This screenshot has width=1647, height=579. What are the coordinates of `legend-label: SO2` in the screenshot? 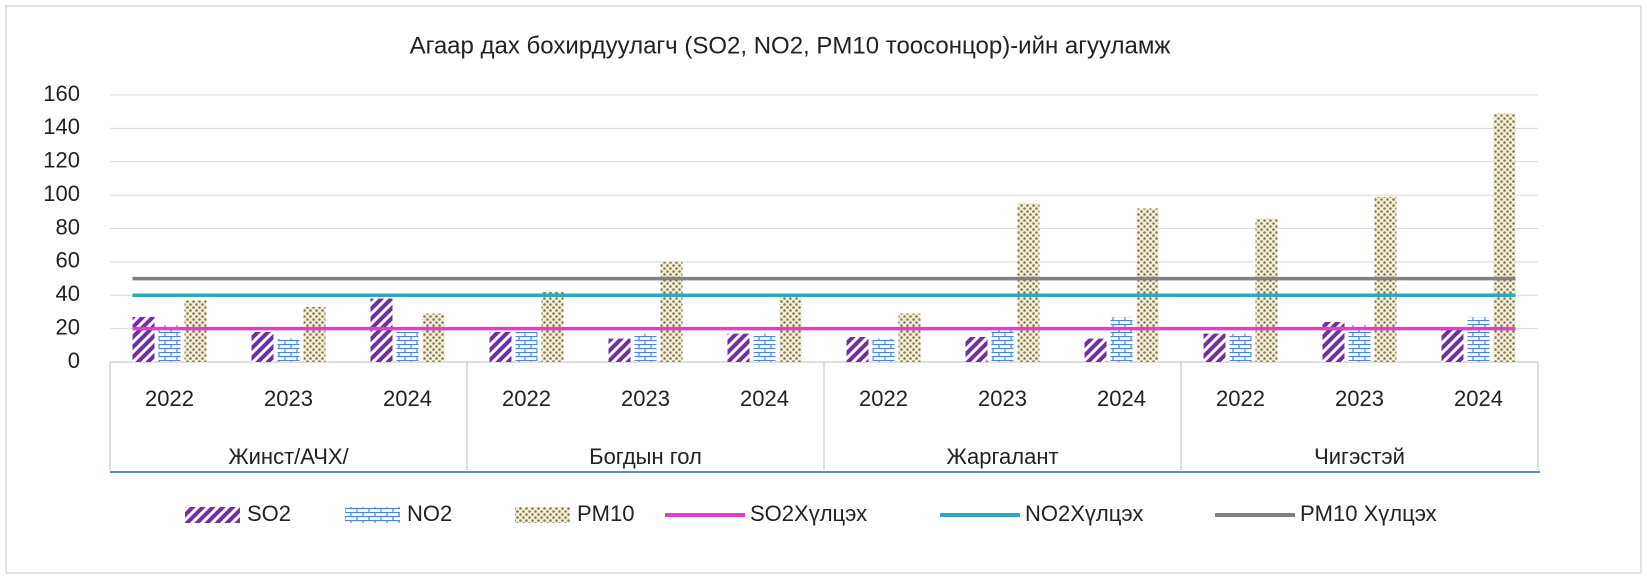 It's located at (269, 513).